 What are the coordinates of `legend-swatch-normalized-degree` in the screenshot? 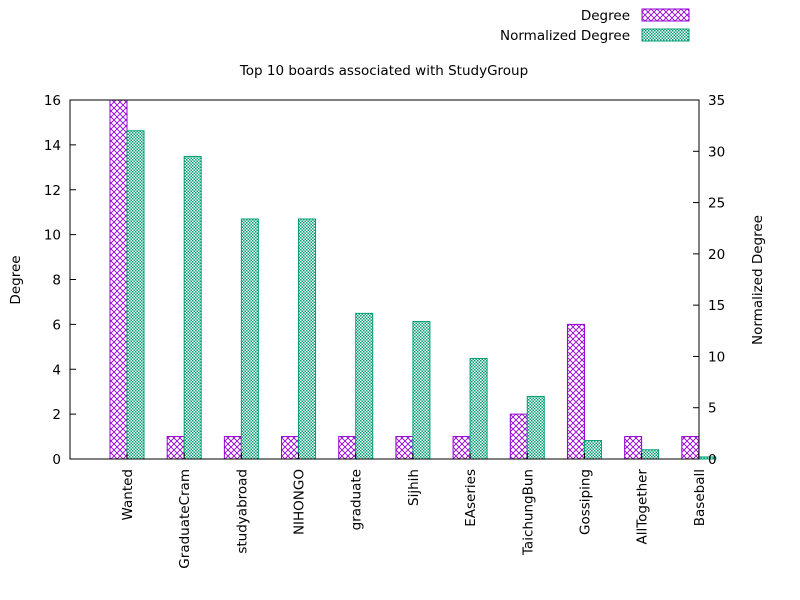 It's located at (665, 35).